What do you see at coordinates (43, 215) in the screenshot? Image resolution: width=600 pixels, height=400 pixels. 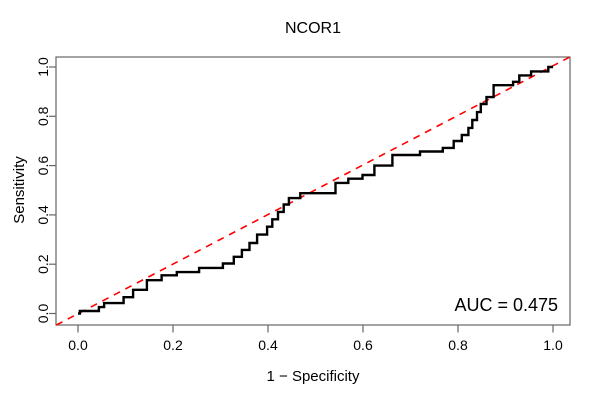 I see `y-tick-label-2: 0.4` at bounding box center [43, 215].